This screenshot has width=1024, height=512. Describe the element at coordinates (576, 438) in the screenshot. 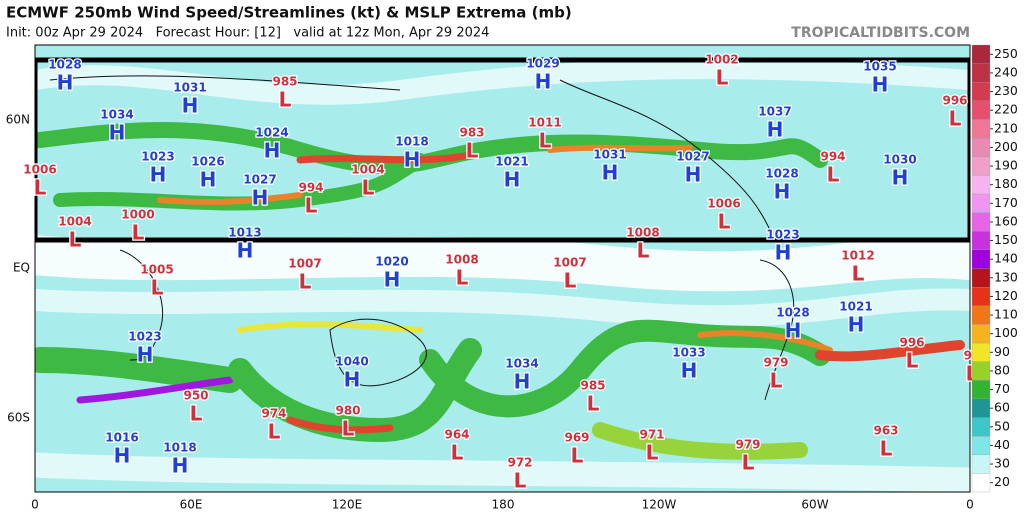

I see `pressure-value: 969` at that location.